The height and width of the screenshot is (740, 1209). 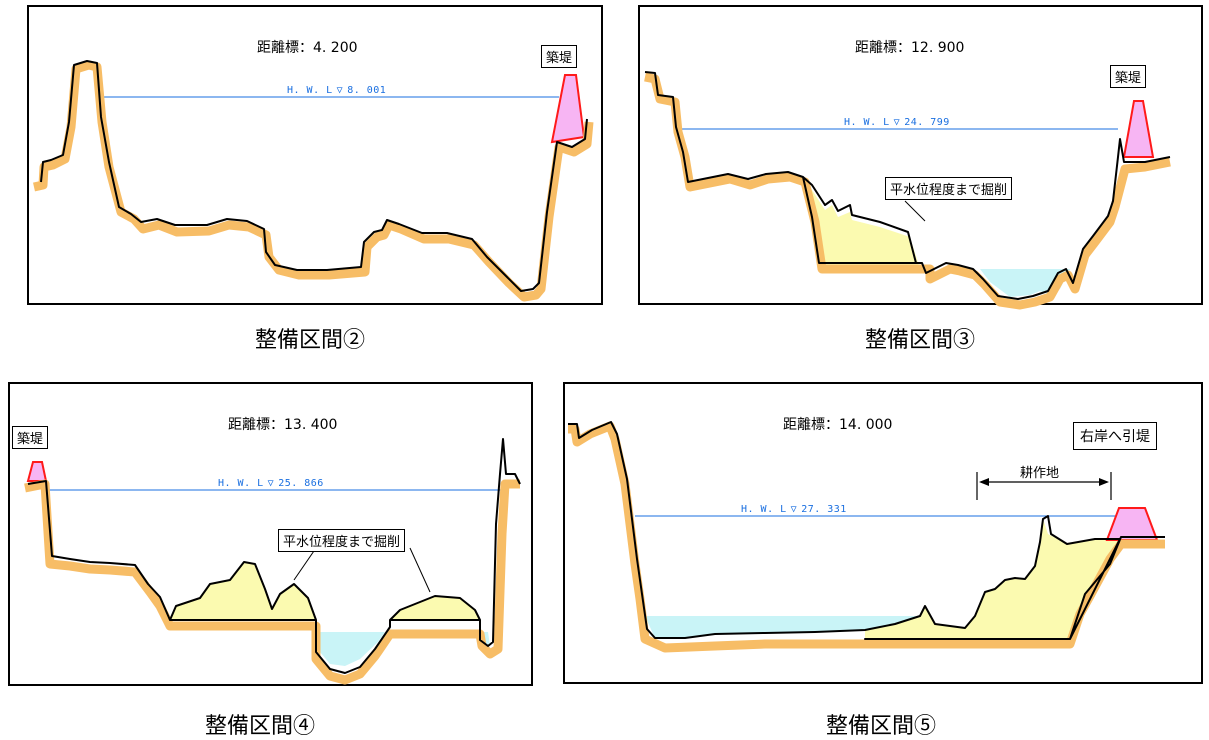 I want to click on section3-cross-section, so click(x=907, y=190).